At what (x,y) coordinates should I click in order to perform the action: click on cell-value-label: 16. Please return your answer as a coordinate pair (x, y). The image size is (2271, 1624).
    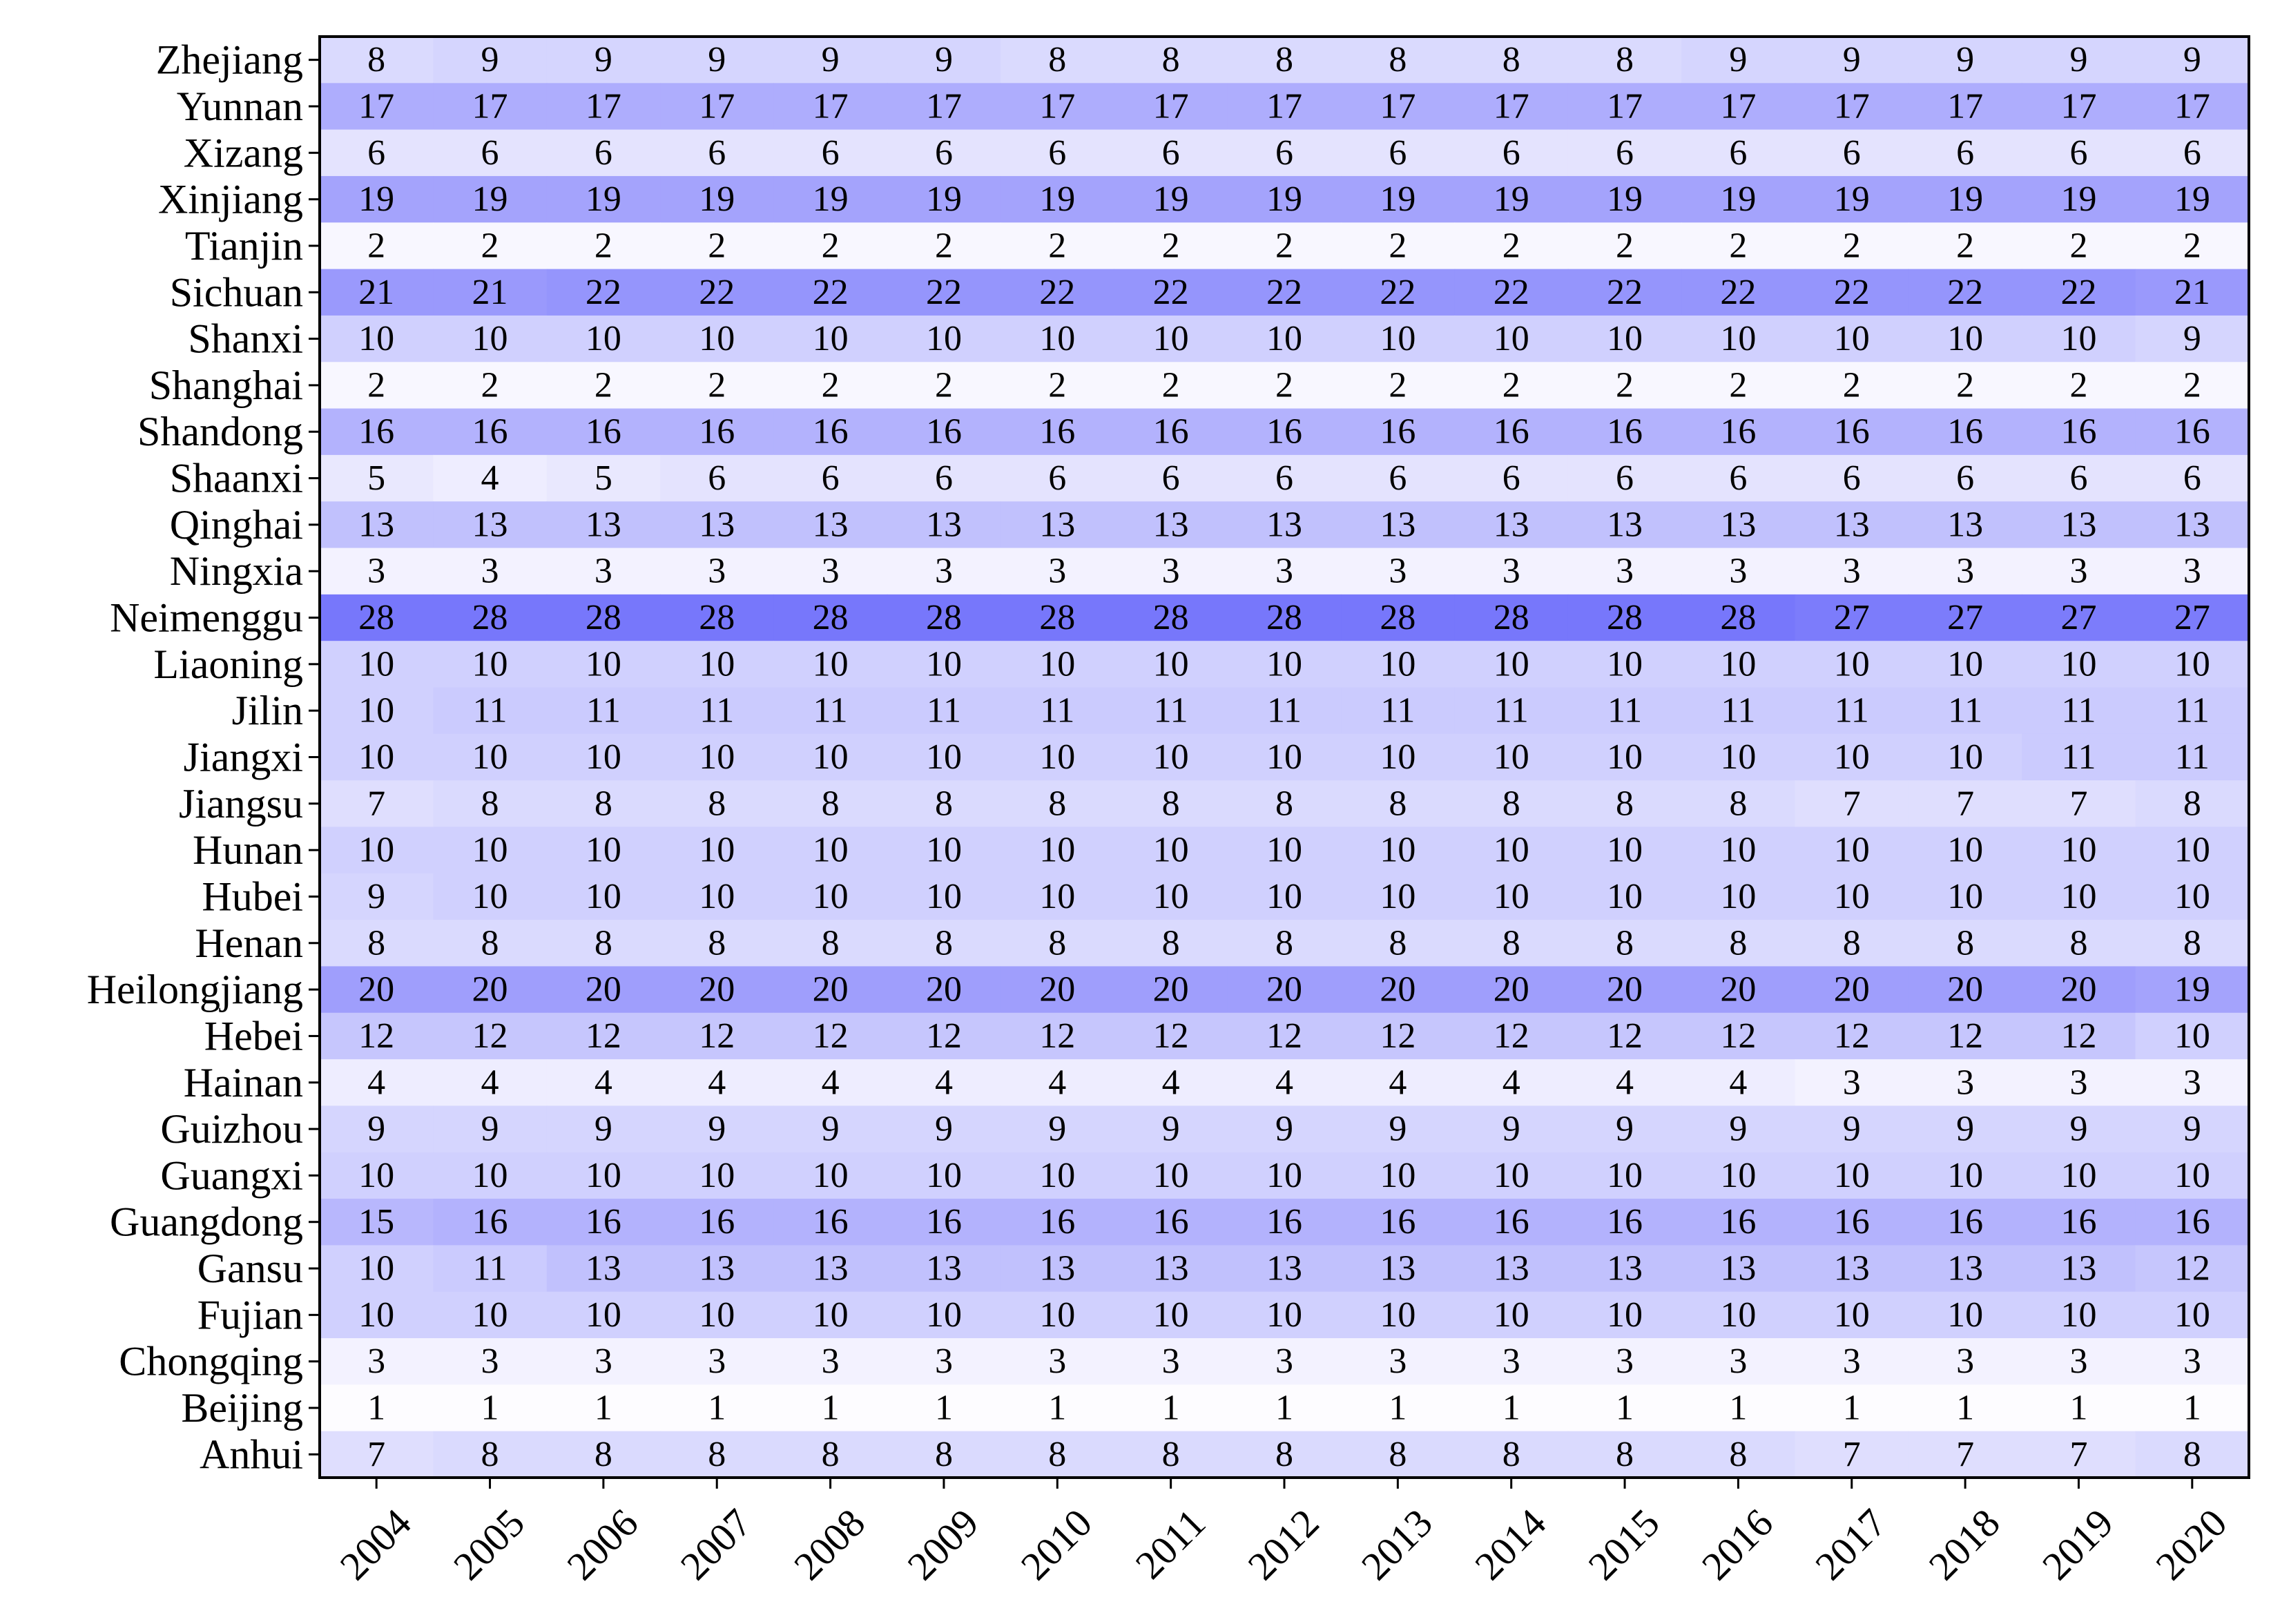
    Looking at the image, I should click on (2192, 432).